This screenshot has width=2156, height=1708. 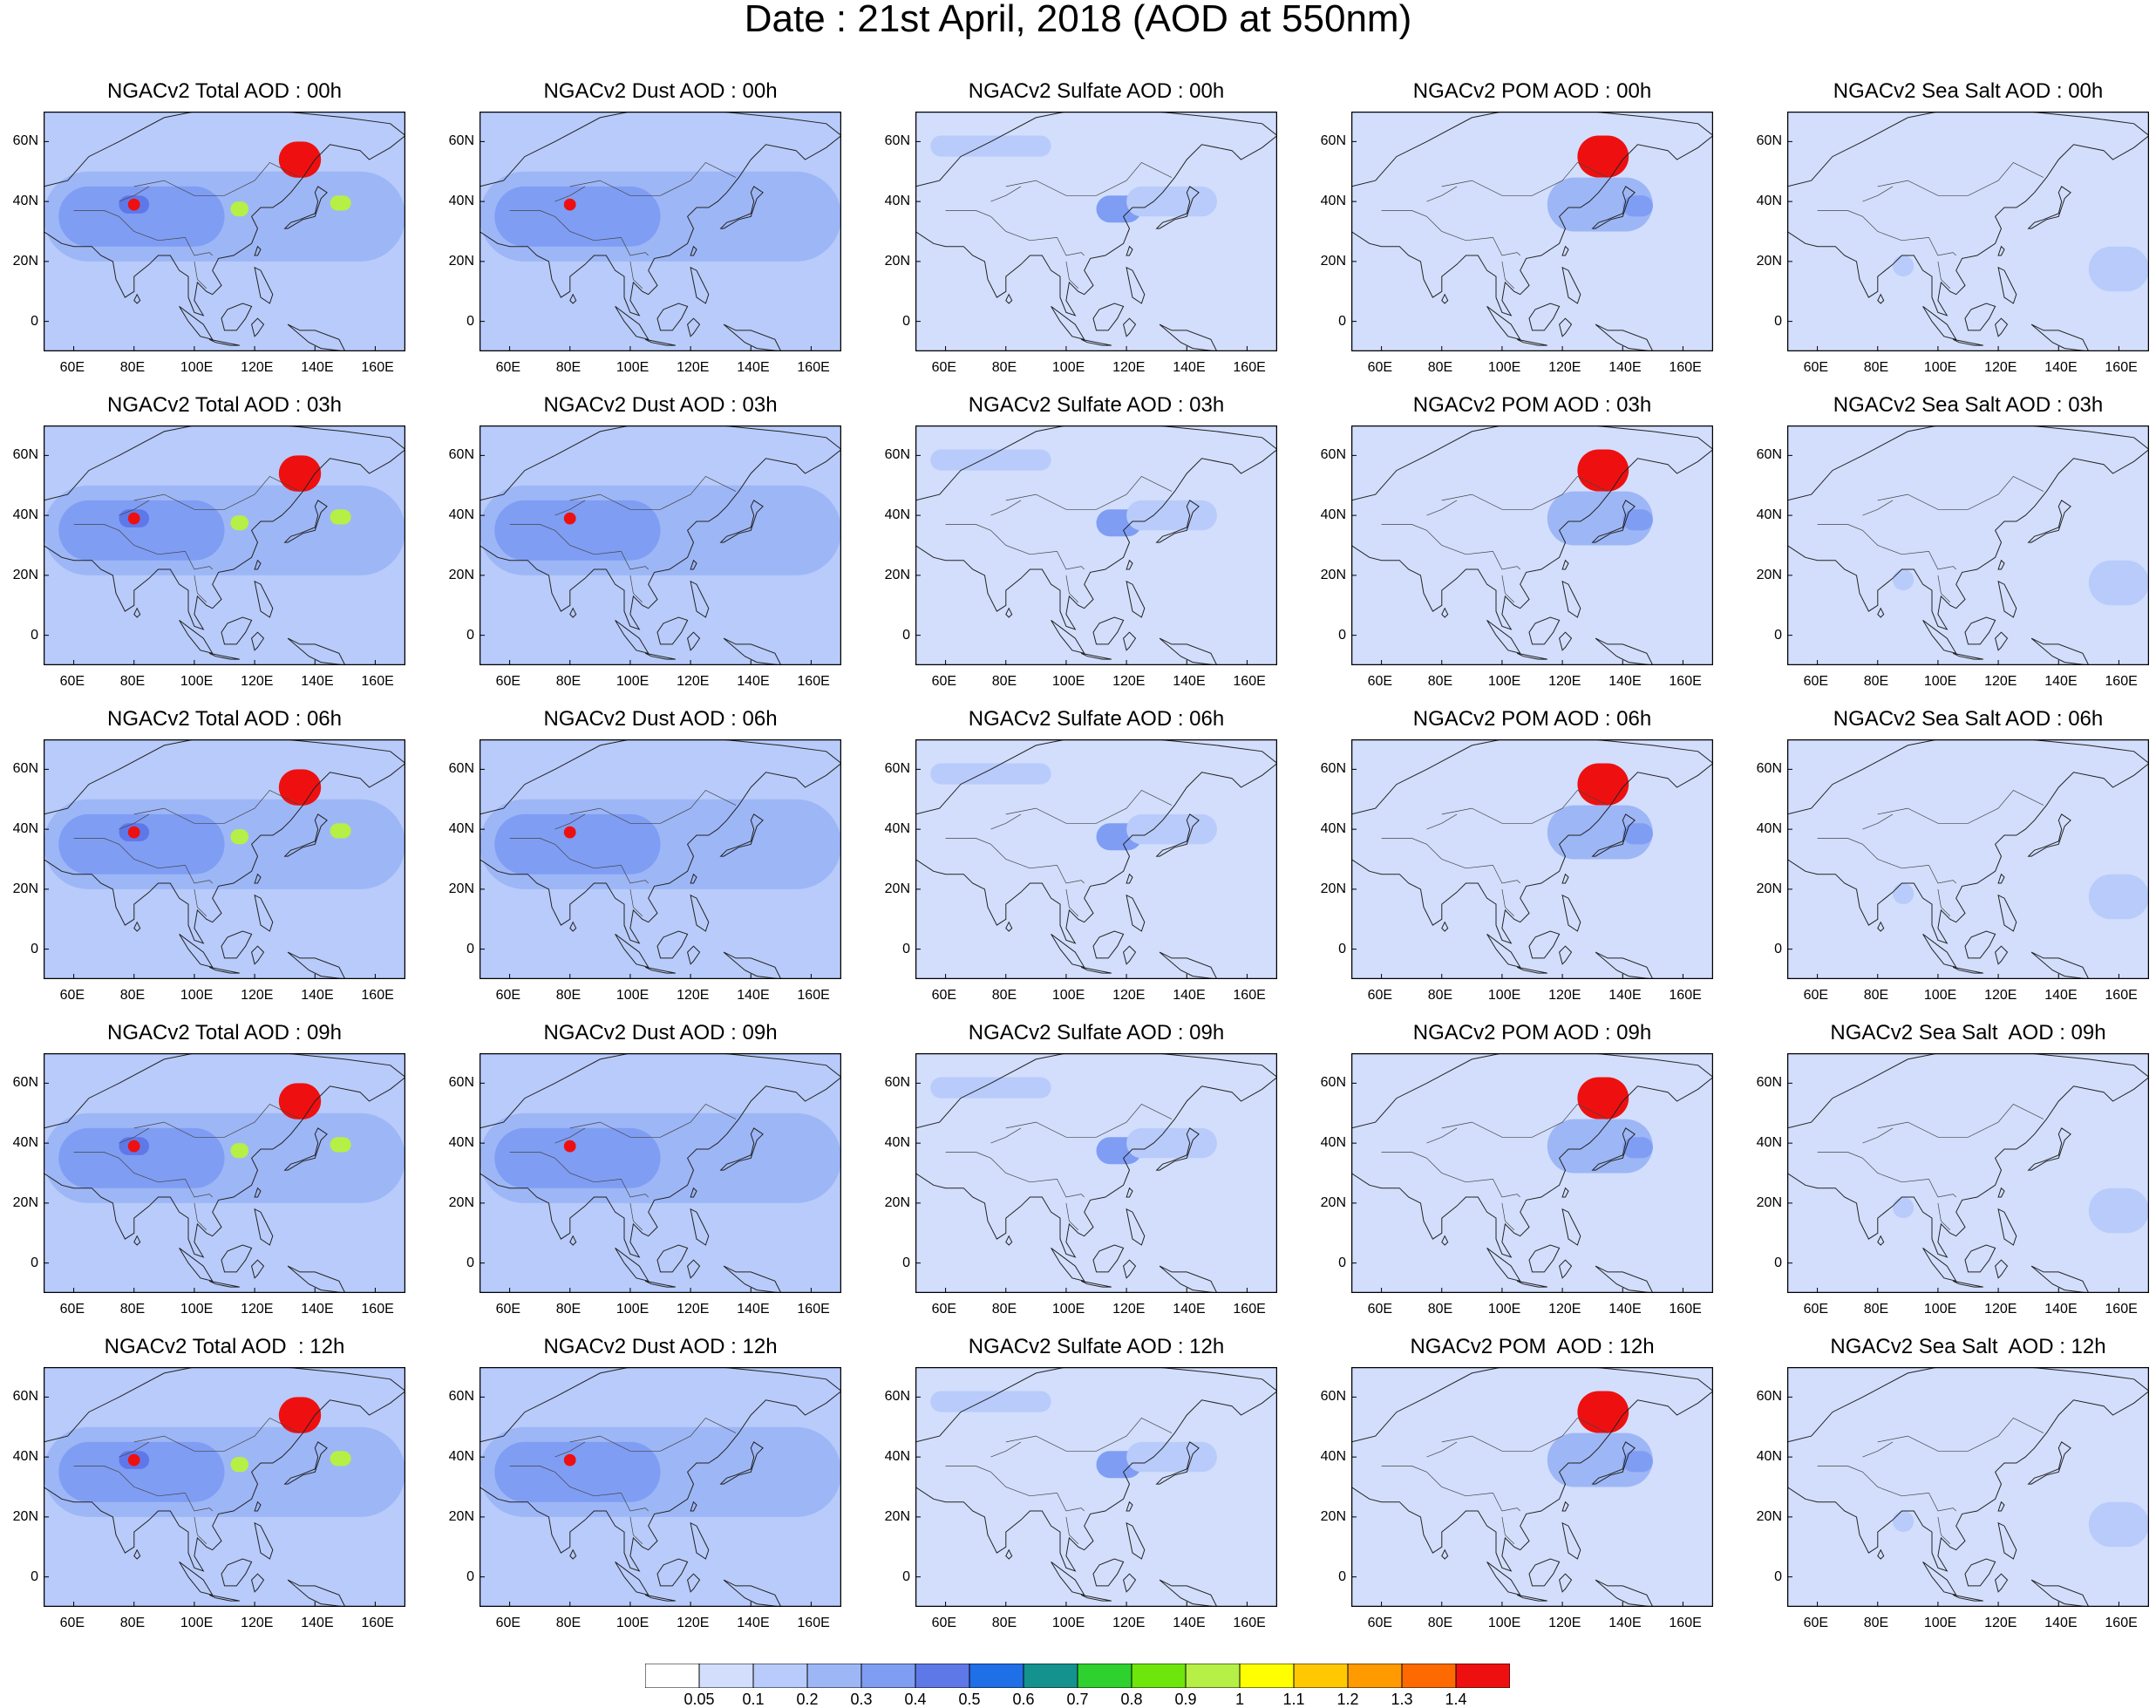 I want to click on x-tick-label: 120E, so click(x=257, y=682).